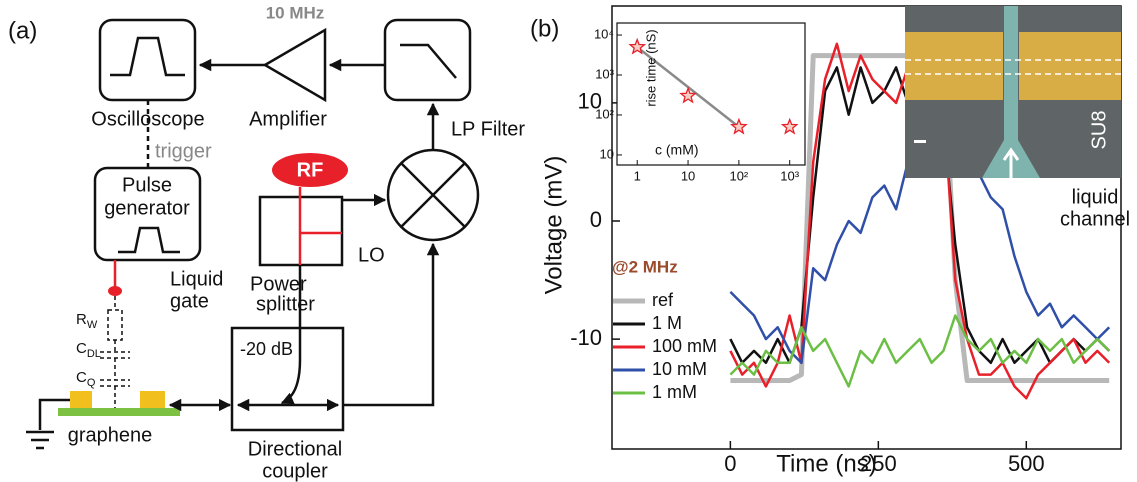 The height and width of the screenshot is (482, 1137). I want to click on mixer, so click(433, 195).